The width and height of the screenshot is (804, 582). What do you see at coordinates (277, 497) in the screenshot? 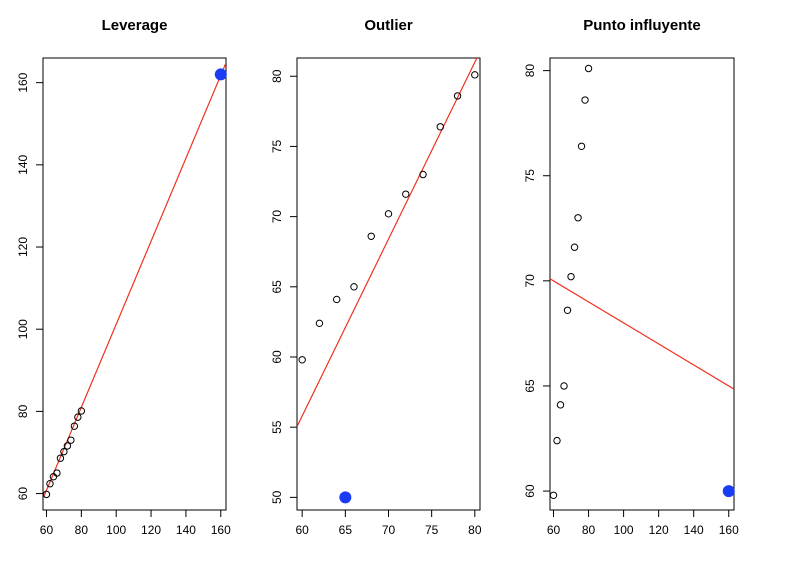
I see `y-tick-label: 50` at bounding box center [277, 497].